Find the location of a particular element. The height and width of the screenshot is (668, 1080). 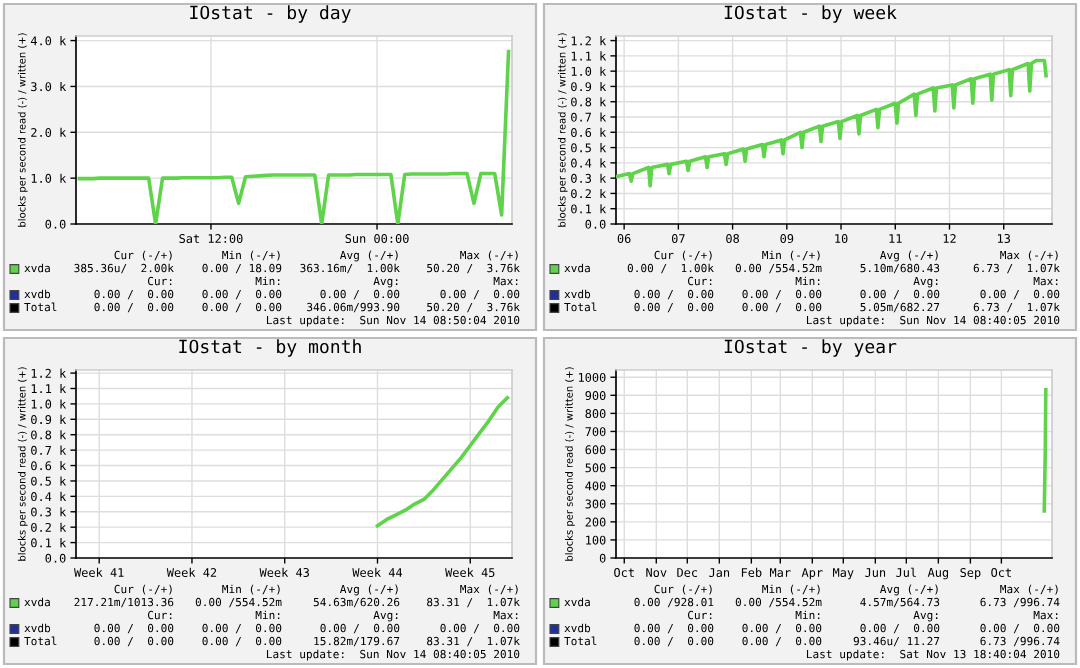

chart-title: IOstat - by week is located at coordinates (810, 14).